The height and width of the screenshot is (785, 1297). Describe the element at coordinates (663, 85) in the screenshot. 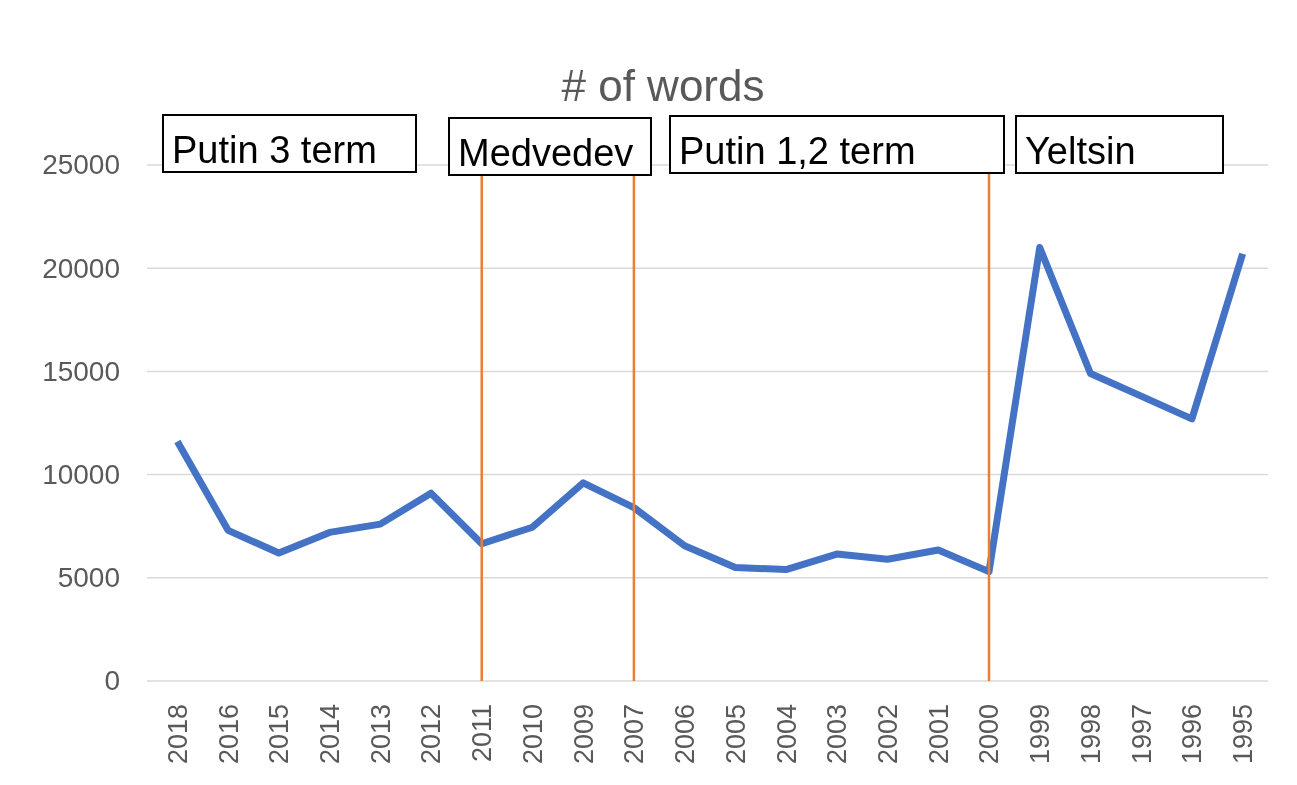

I see `chart-title: # of words` at that location.